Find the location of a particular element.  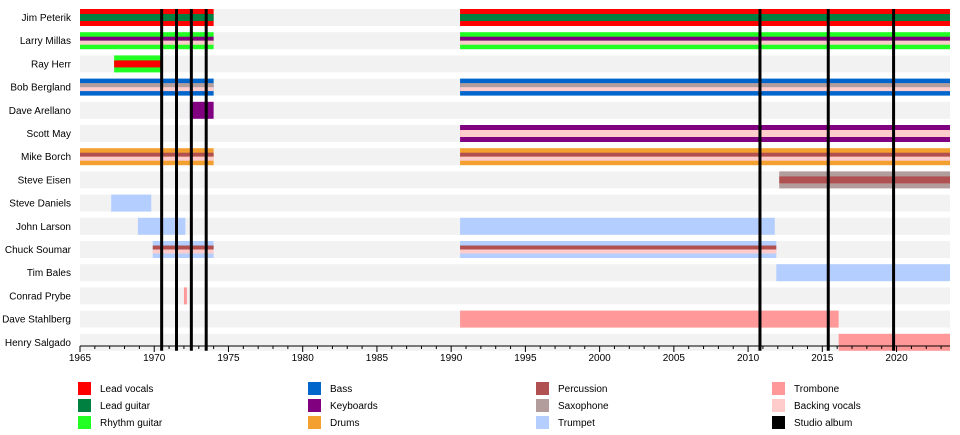

legend-label: Rhythm guitar is located at coordinates (131, 423).